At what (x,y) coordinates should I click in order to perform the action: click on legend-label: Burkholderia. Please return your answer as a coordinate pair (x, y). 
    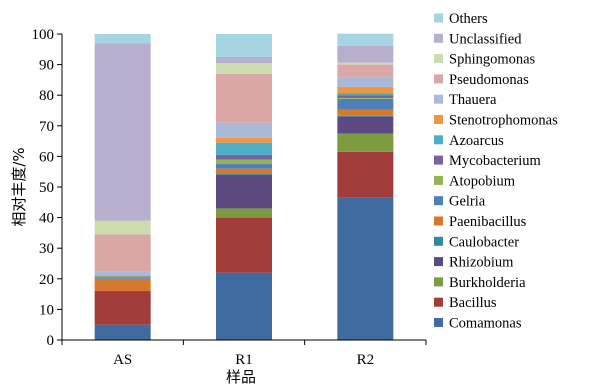
    Looking at the image, I should click on (487, 283).